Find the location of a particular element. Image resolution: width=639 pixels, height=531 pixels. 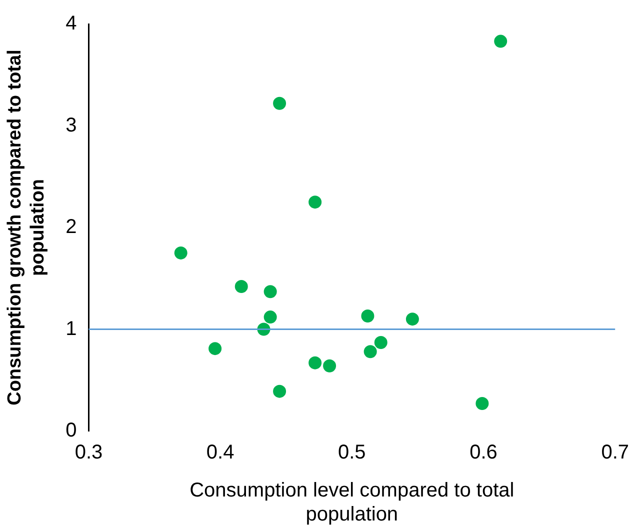

x-tick-label: 0.5 is located at coordinates (352, 453).